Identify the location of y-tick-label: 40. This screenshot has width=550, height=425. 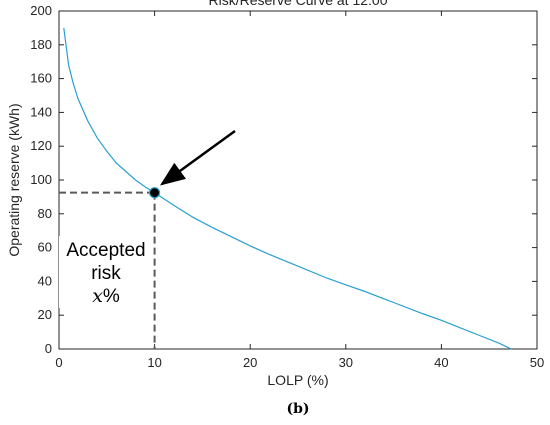
(45, 280).